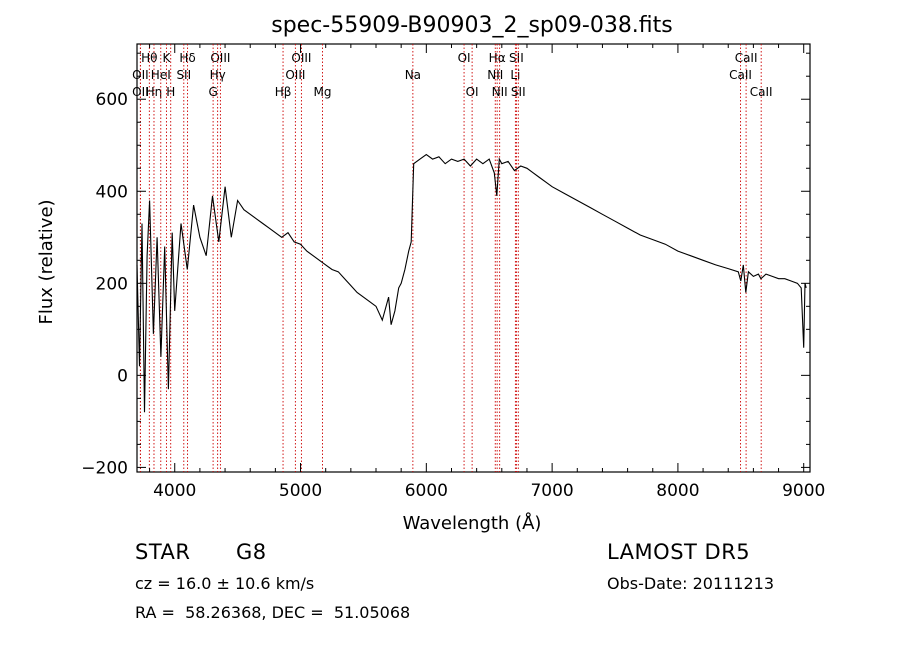 The width and height of the screenshot is (900, 649). Describe the element at coordinates (803, 491) in the screenshot. I see `x-tick-label: 9000` at that location.